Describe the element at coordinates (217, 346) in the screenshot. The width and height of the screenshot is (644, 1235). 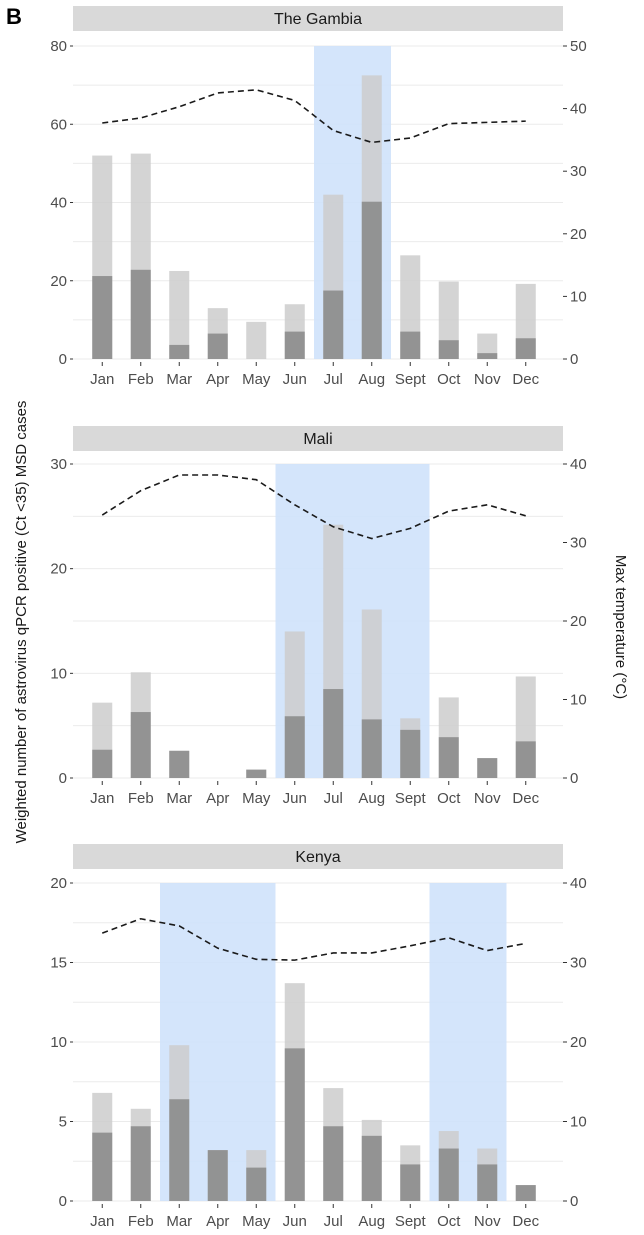
I see `bar-subset-Apr` at that location.